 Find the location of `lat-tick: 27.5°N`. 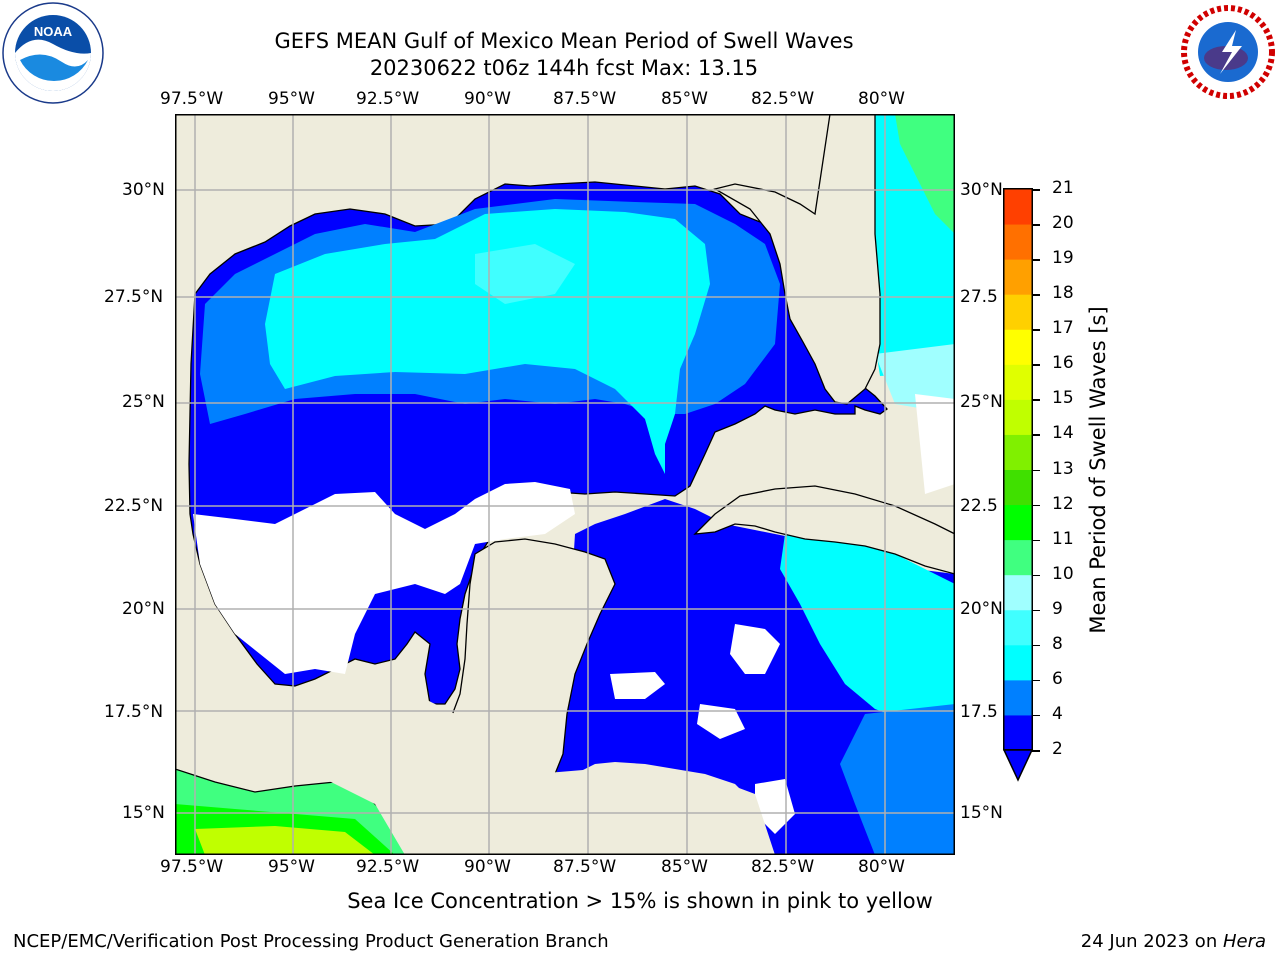

lat-tick: 27.5°N is located at coordinates (134, 297).